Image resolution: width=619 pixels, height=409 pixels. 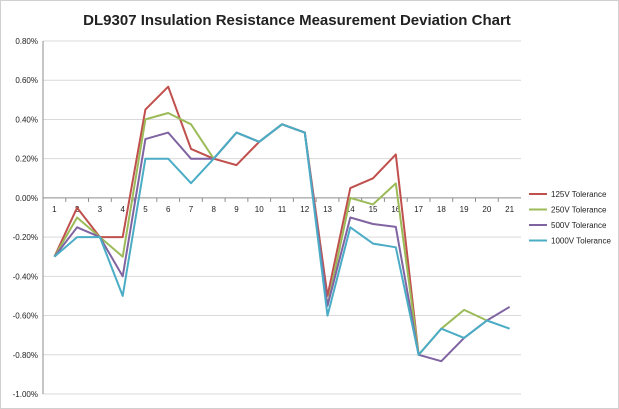 I want to click on legend-label: 125V Tolerance, so click(x=579, y=194).